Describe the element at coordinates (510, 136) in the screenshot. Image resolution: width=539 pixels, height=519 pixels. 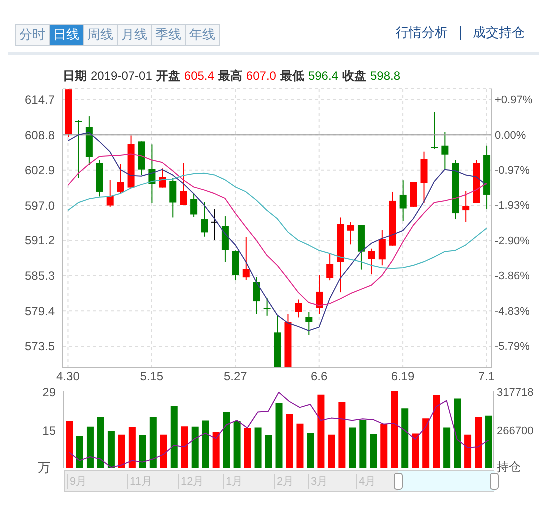
I see `y2-tick-label: 0.00%` at that location.